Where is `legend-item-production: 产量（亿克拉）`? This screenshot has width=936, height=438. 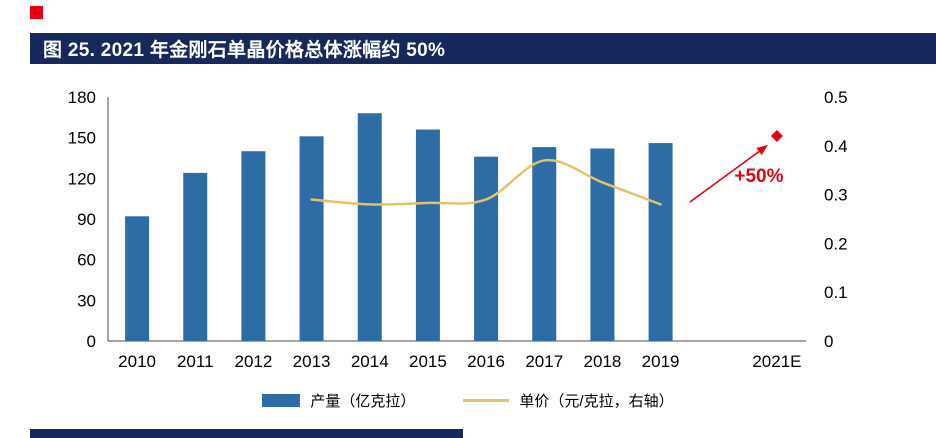 legend-item-production: 产量（亿克拉） is located at coordinates (338, 400).